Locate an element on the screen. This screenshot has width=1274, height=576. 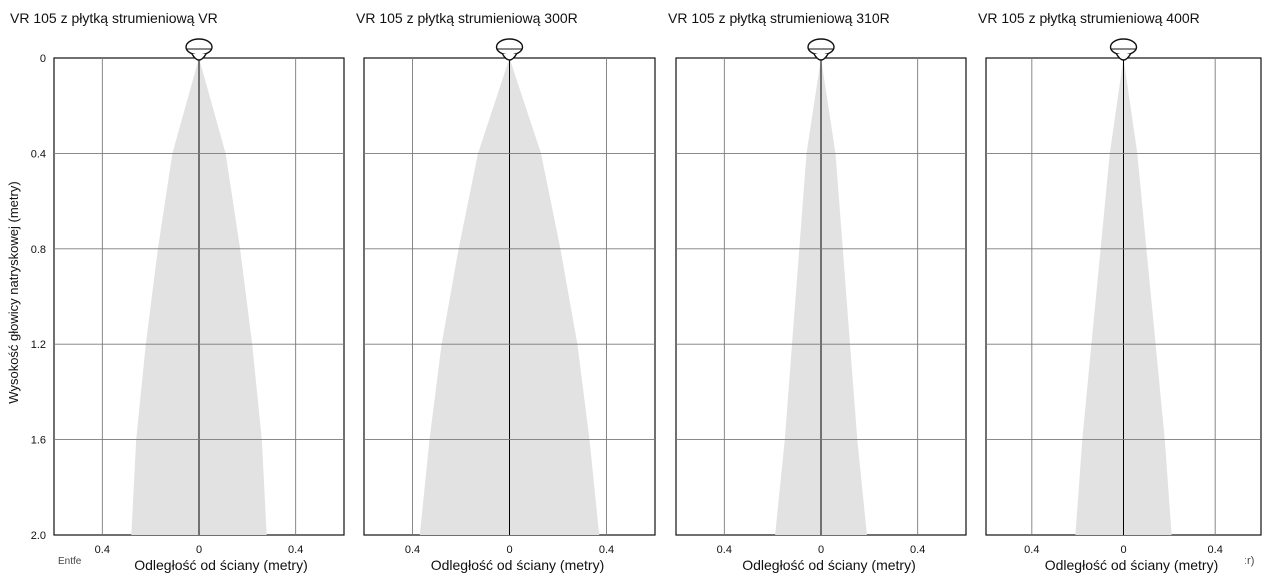
y-tick-label: 0.8 is located at coordinates (38, 250).